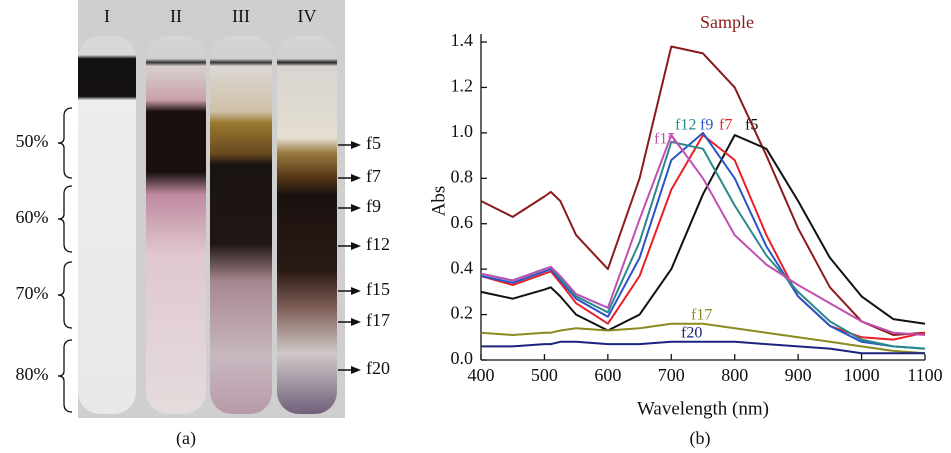  What do you see at coordinates (544, 375) in the screenshot?
I see `x-tick-label: 500` at bounding box center [544, 375].